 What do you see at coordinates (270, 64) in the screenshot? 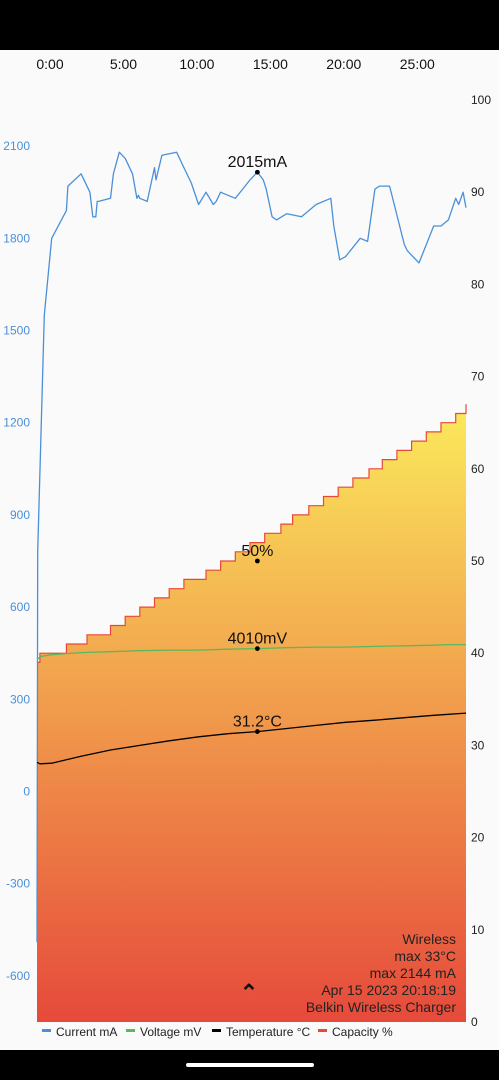
I see `x-tick-label: 15:00` at bounding box center [270, 64].